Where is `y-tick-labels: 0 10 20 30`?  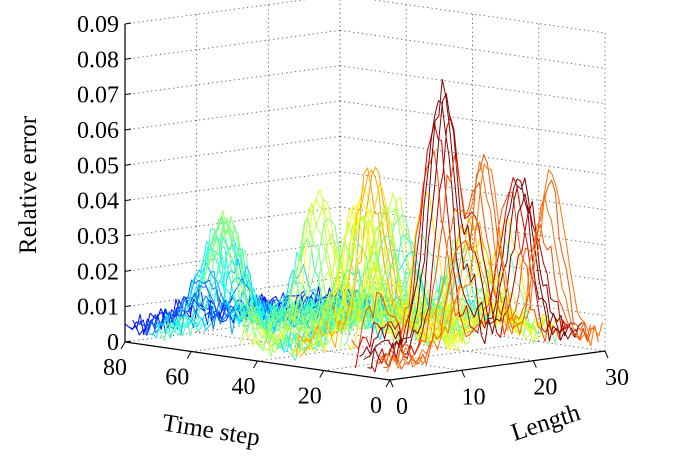 y-tick-labels: 0 10 20 30 is located at coordinates (512, 392).